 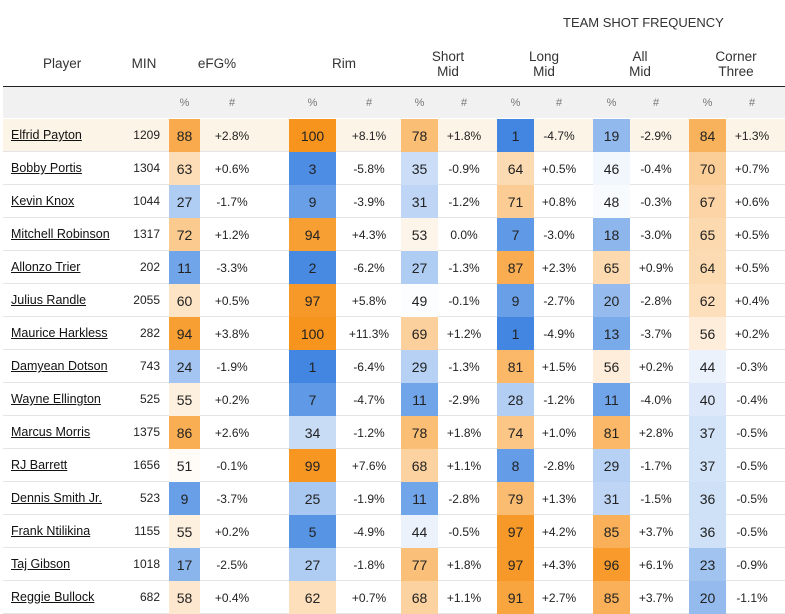 I want to click on subheader-pct-am: %, so click(x=611, y=103).